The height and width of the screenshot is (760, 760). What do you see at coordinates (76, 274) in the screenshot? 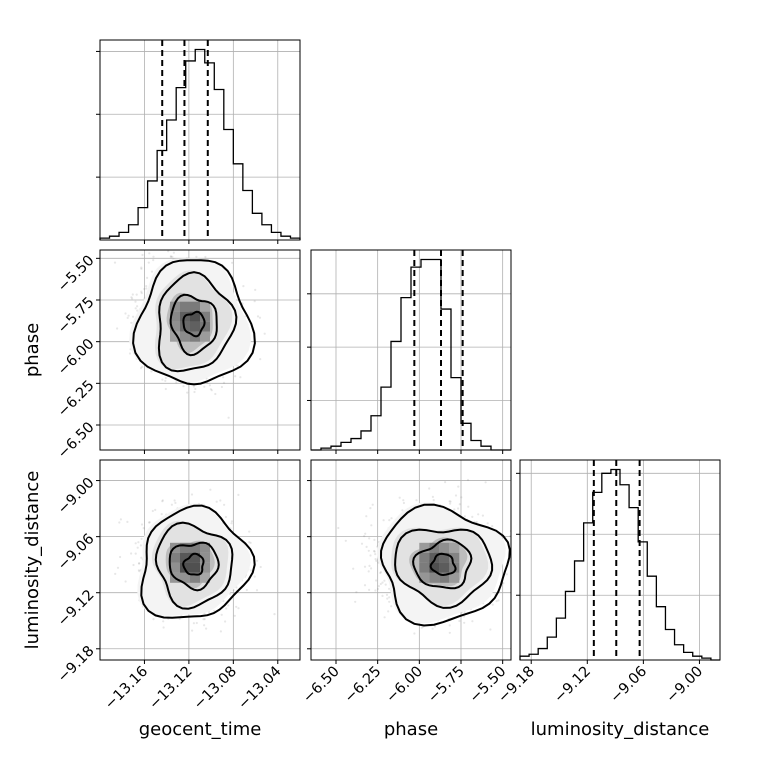
I see `y-tick-label: −5.50` at bounding box center [76, 274].